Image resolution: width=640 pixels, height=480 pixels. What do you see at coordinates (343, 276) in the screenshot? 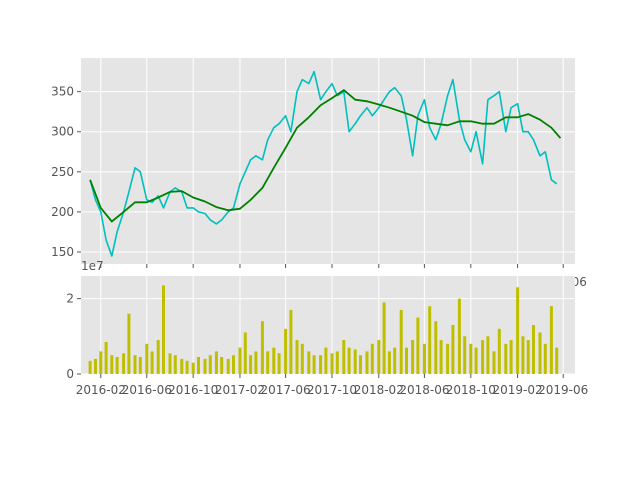
I see `price-x-axis: 06` at bounding box center [343, 276].